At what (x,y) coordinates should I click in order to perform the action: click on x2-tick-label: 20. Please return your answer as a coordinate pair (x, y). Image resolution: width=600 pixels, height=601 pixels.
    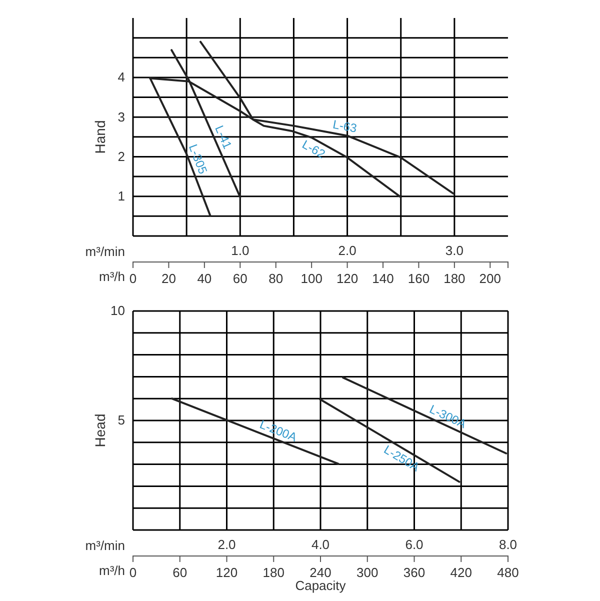
    Looking at the image, I should click on (168, 278).